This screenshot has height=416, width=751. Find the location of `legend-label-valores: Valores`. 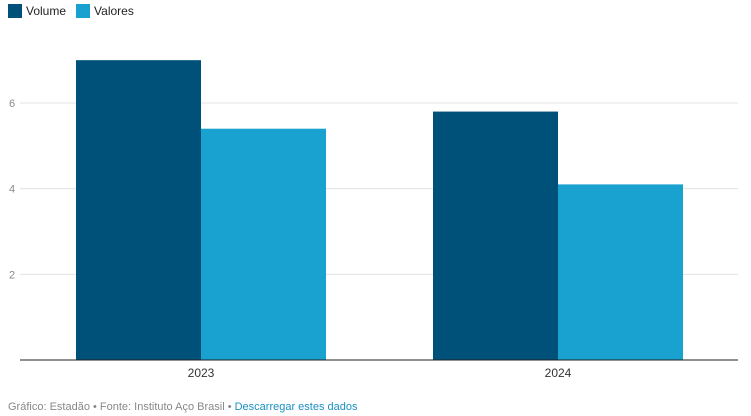

legend-label-valores: Valores is located at coordinates (114, 11).